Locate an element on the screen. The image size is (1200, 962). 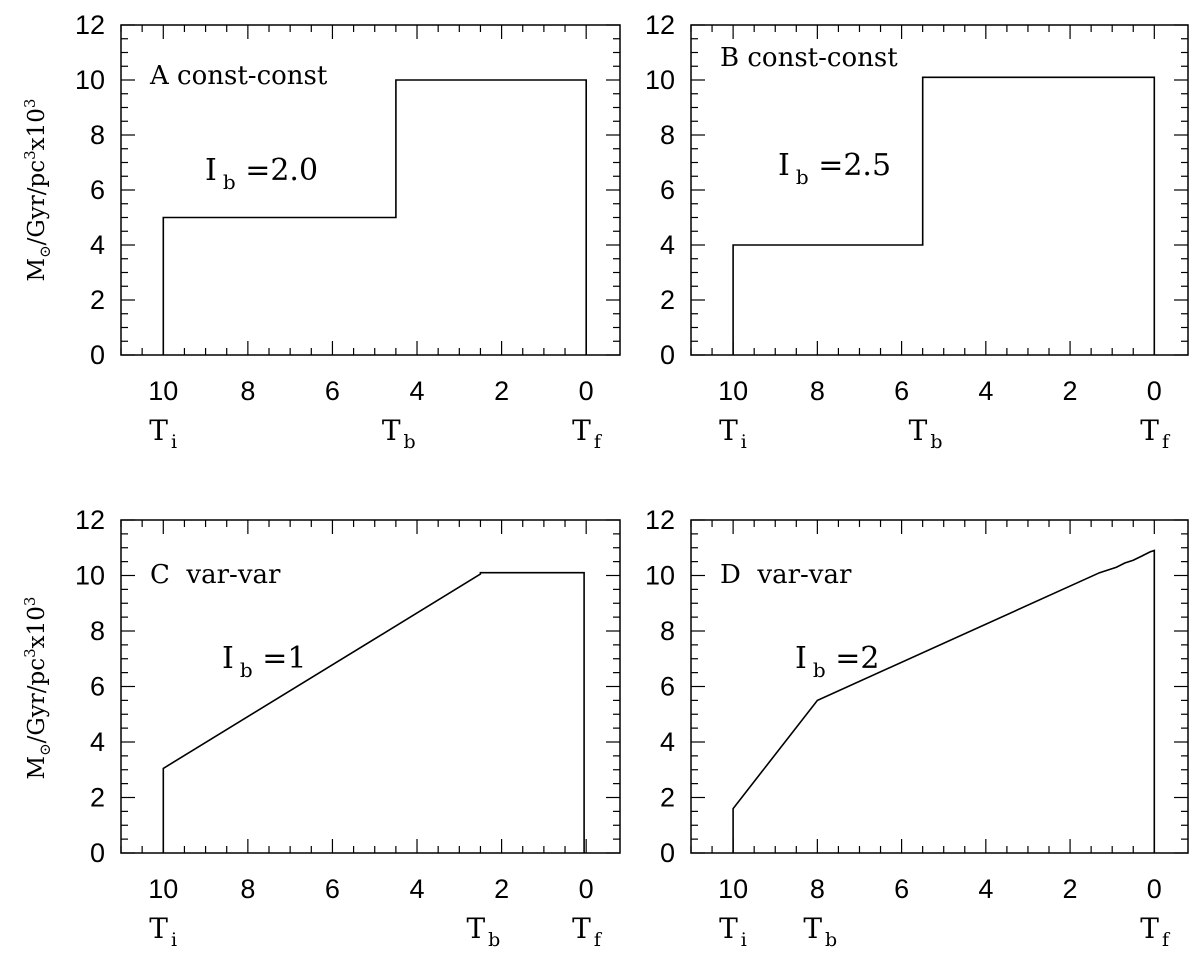
plot-frame is located at coordinates (939, 190).